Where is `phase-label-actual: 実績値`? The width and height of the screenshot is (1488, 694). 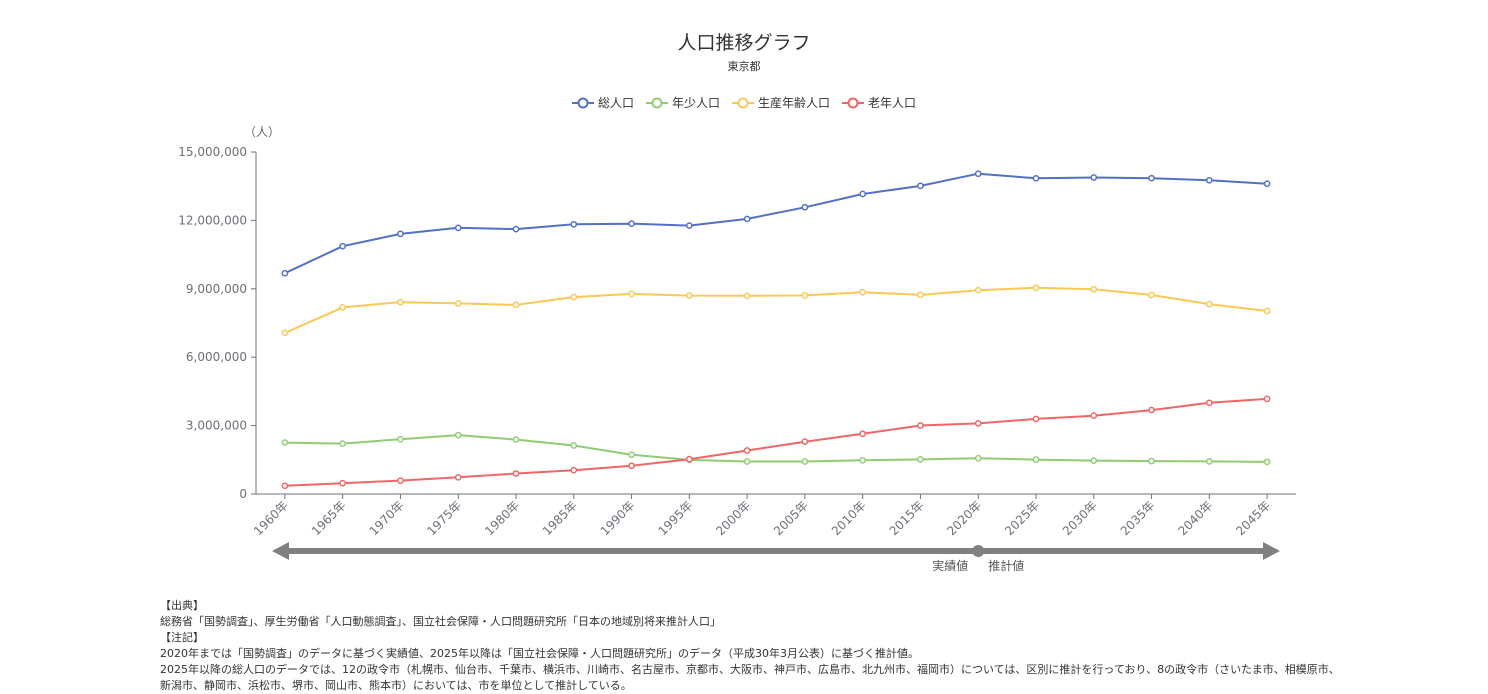
phase-label-actual: 実績値 is located at coordinates (950, 565).